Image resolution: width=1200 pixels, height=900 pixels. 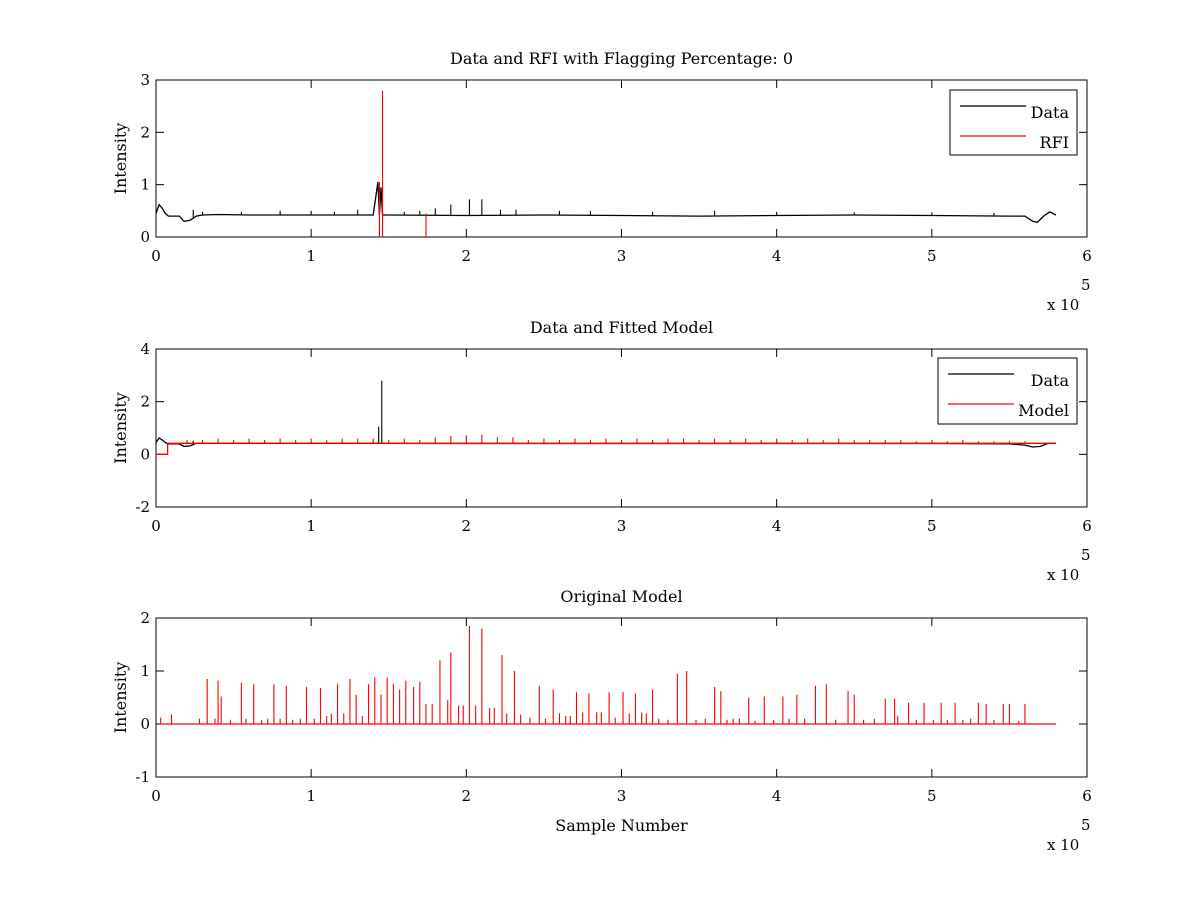 I want to click on y-tick-label: 3, so click(x=145, y=80).